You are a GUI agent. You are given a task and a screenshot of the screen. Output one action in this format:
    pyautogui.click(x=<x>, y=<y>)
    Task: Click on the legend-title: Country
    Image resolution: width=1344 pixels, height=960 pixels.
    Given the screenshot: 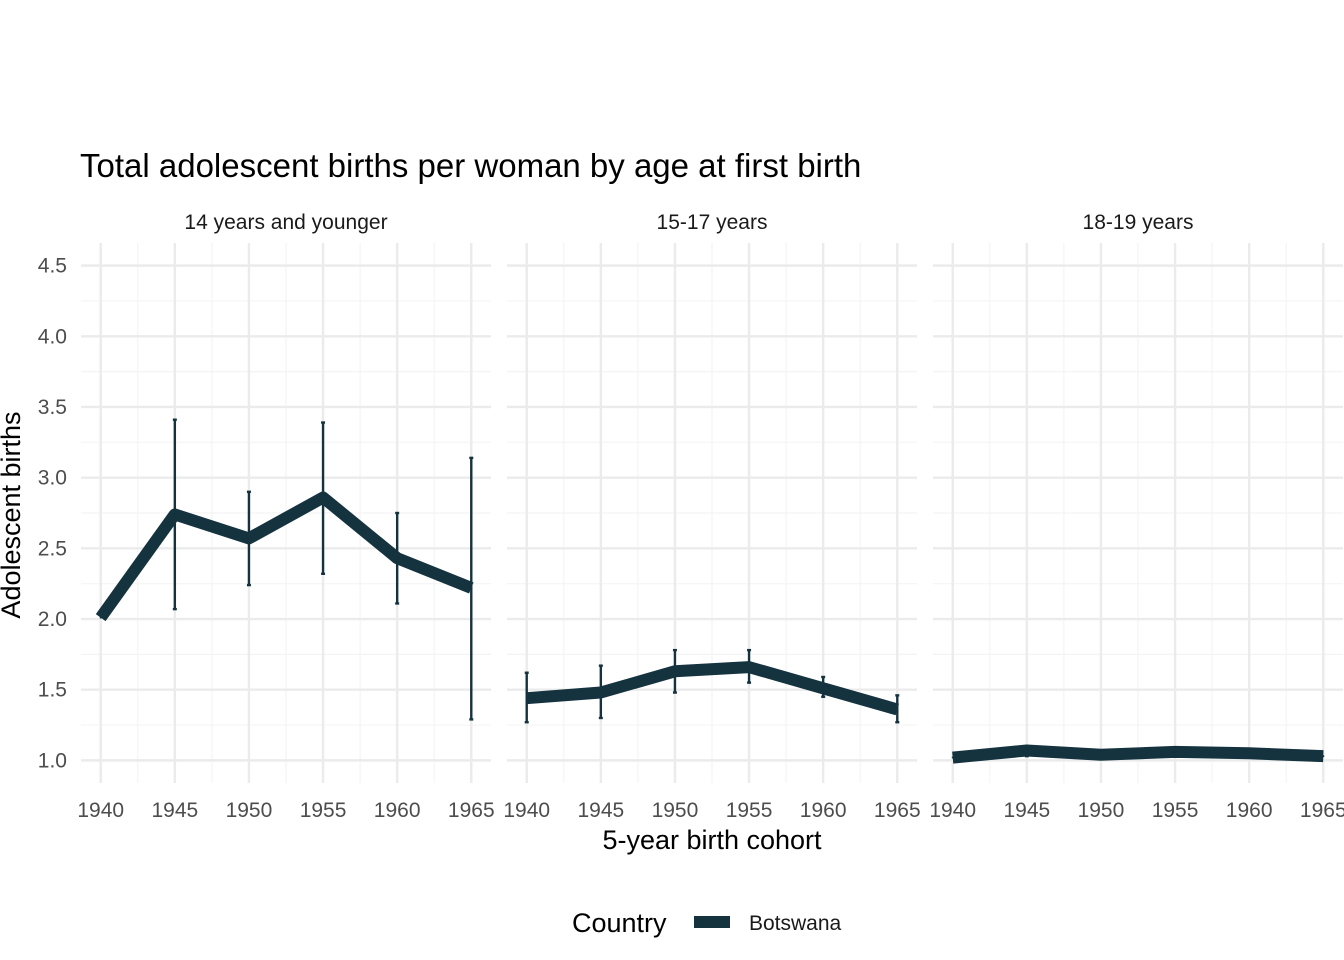 What is the action you would take?
    pyautogui.click(x=619, y=923)
    